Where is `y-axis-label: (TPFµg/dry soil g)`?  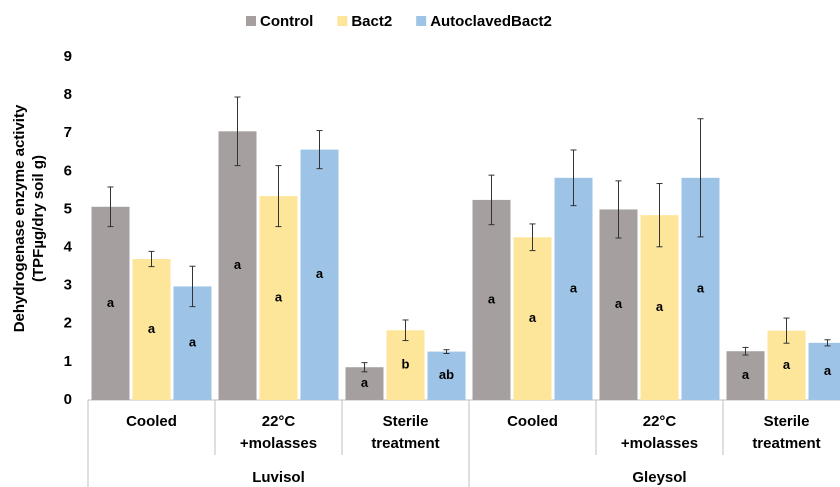 y-axis-label: (TPFµg/dry soil g) is located at coordinates (38, 218).